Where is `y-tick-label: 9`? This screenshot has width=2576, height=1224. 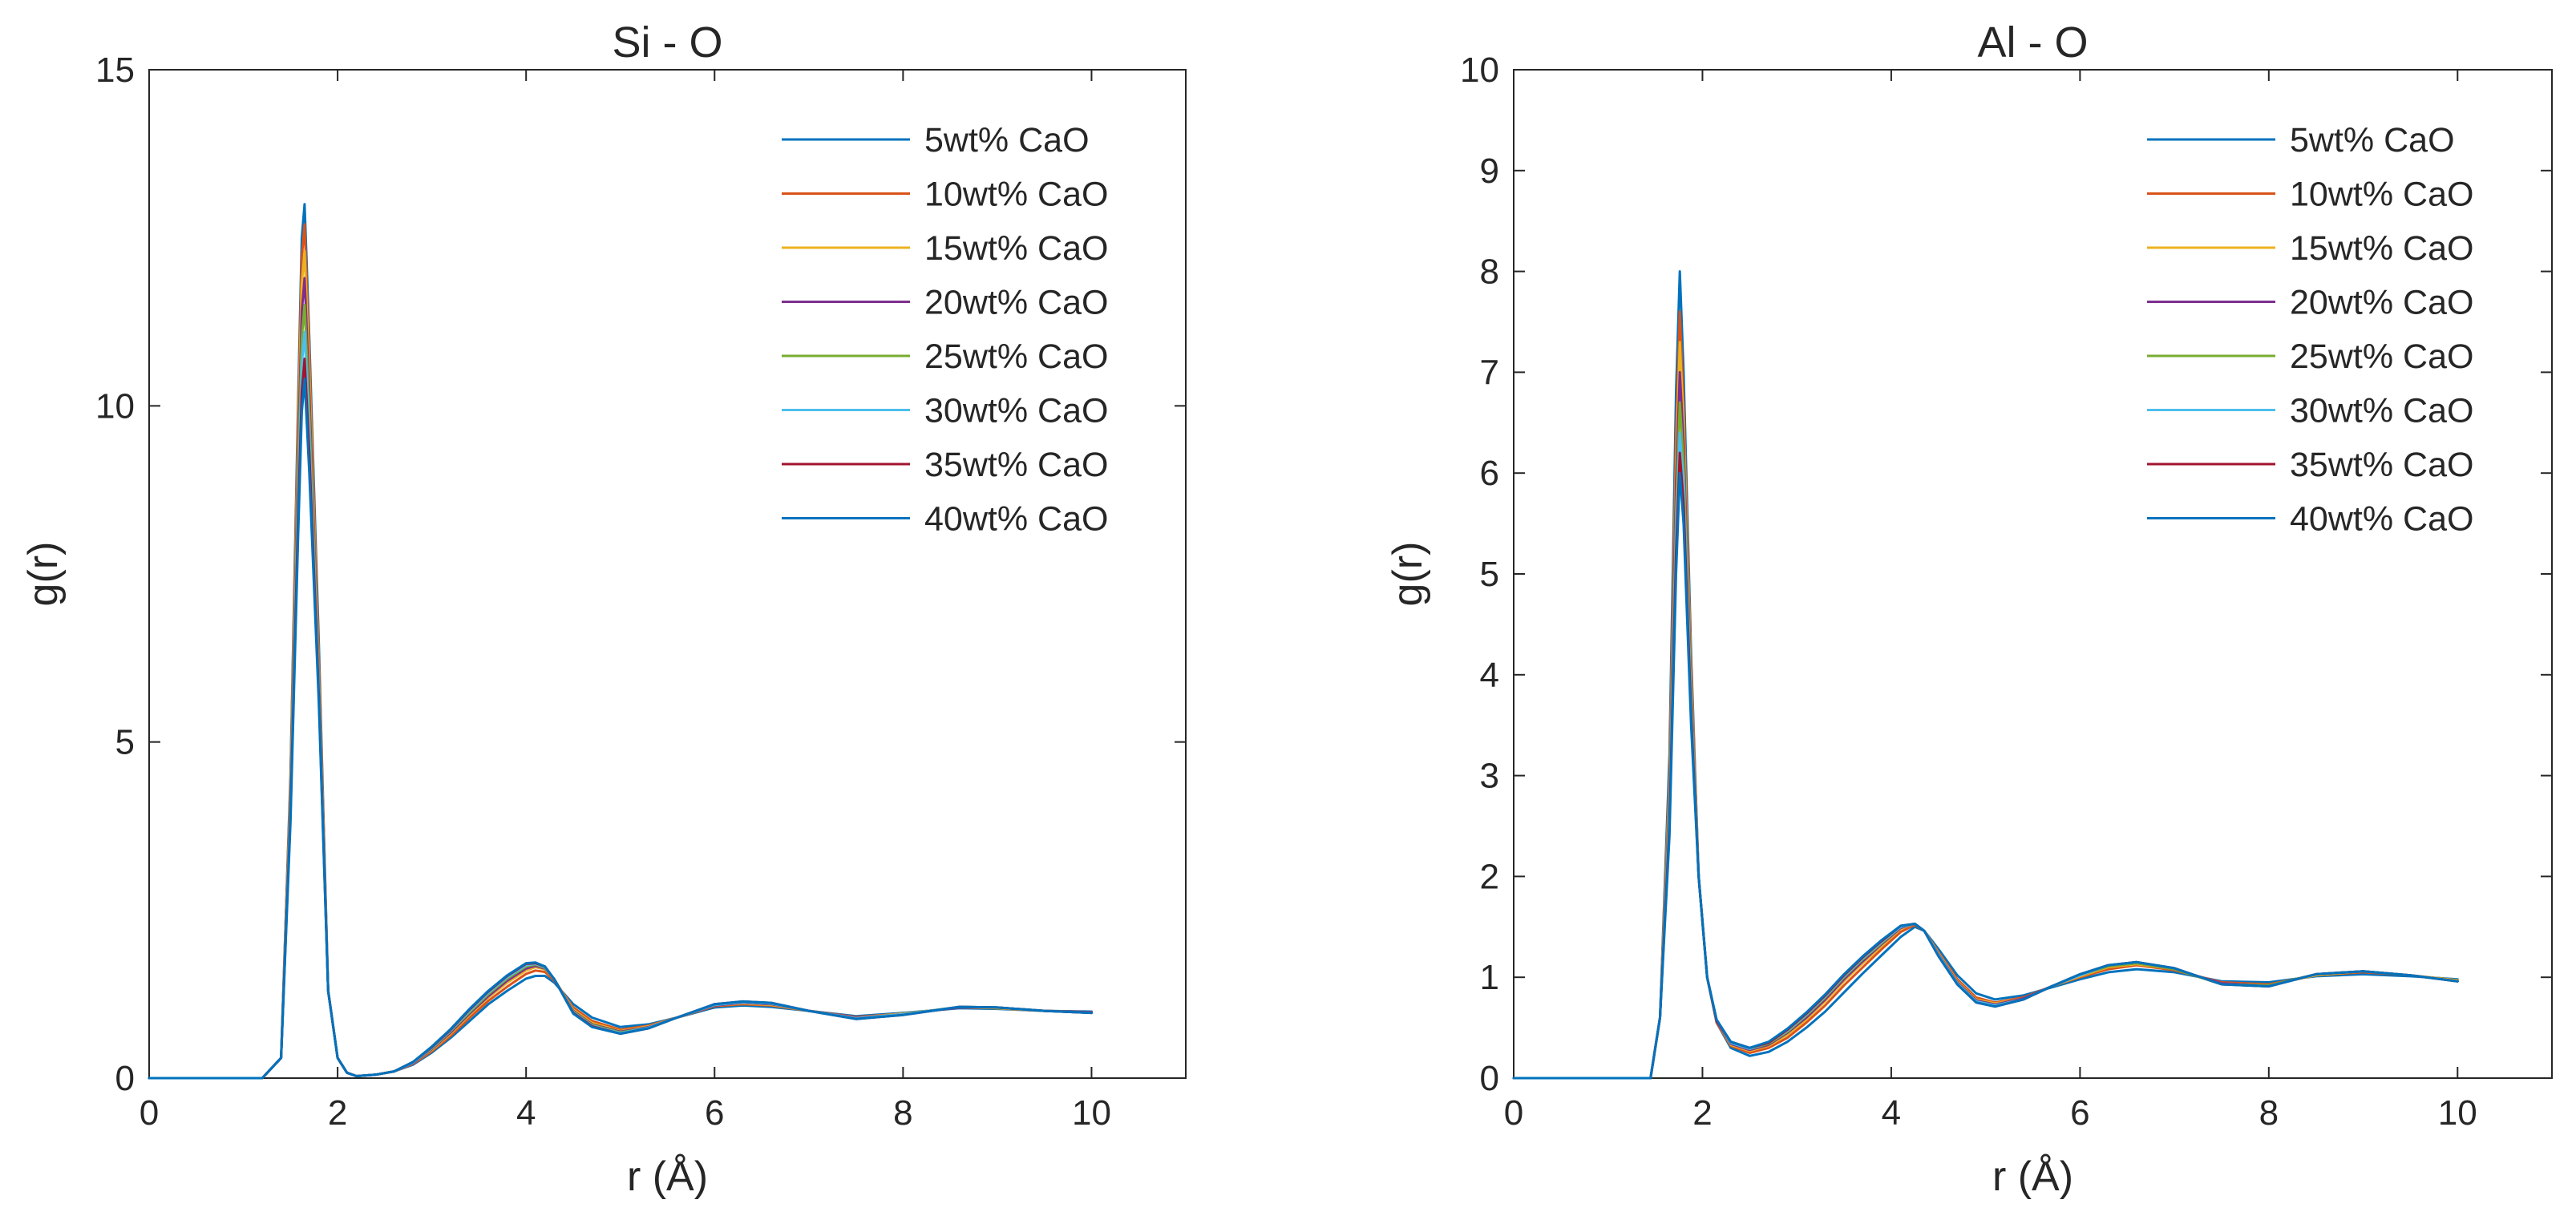
y-tick-label: 9 is located at coordinates (1489, 171).